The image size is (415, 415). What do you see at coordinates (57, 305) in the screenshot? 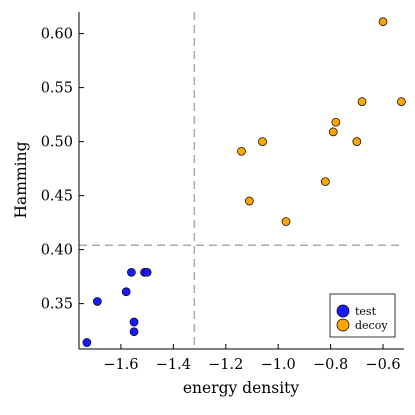
I see `y-tick-label: 0.35` at bounding box center [57, 305].